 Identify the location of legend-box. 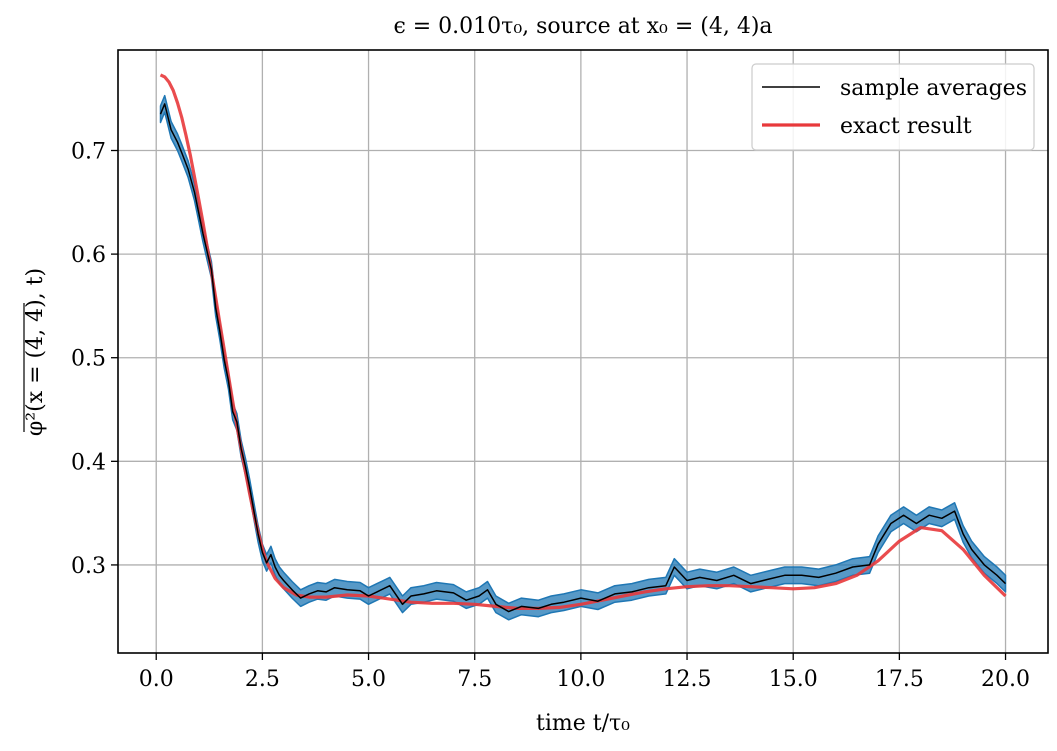
(893, 107).